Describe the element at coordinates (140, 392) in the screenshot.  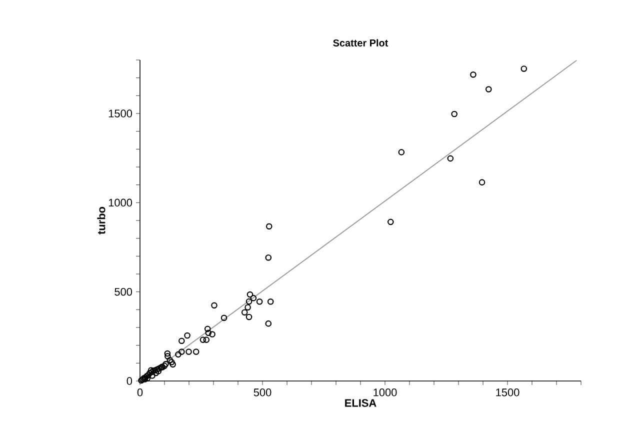
I see `x-tick-label: 0` at that location.